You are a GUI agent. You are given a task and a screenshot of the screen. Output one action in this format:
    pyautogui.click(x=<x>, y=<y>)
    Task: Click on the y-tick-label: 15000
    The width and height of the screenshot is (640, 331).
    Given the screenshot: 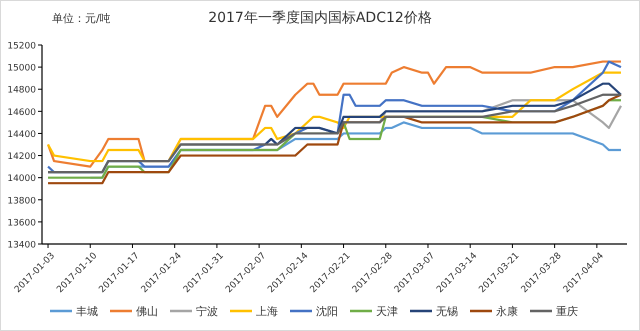 What is the action you would take?
    pyautogui.click(x=21, y=69)
    